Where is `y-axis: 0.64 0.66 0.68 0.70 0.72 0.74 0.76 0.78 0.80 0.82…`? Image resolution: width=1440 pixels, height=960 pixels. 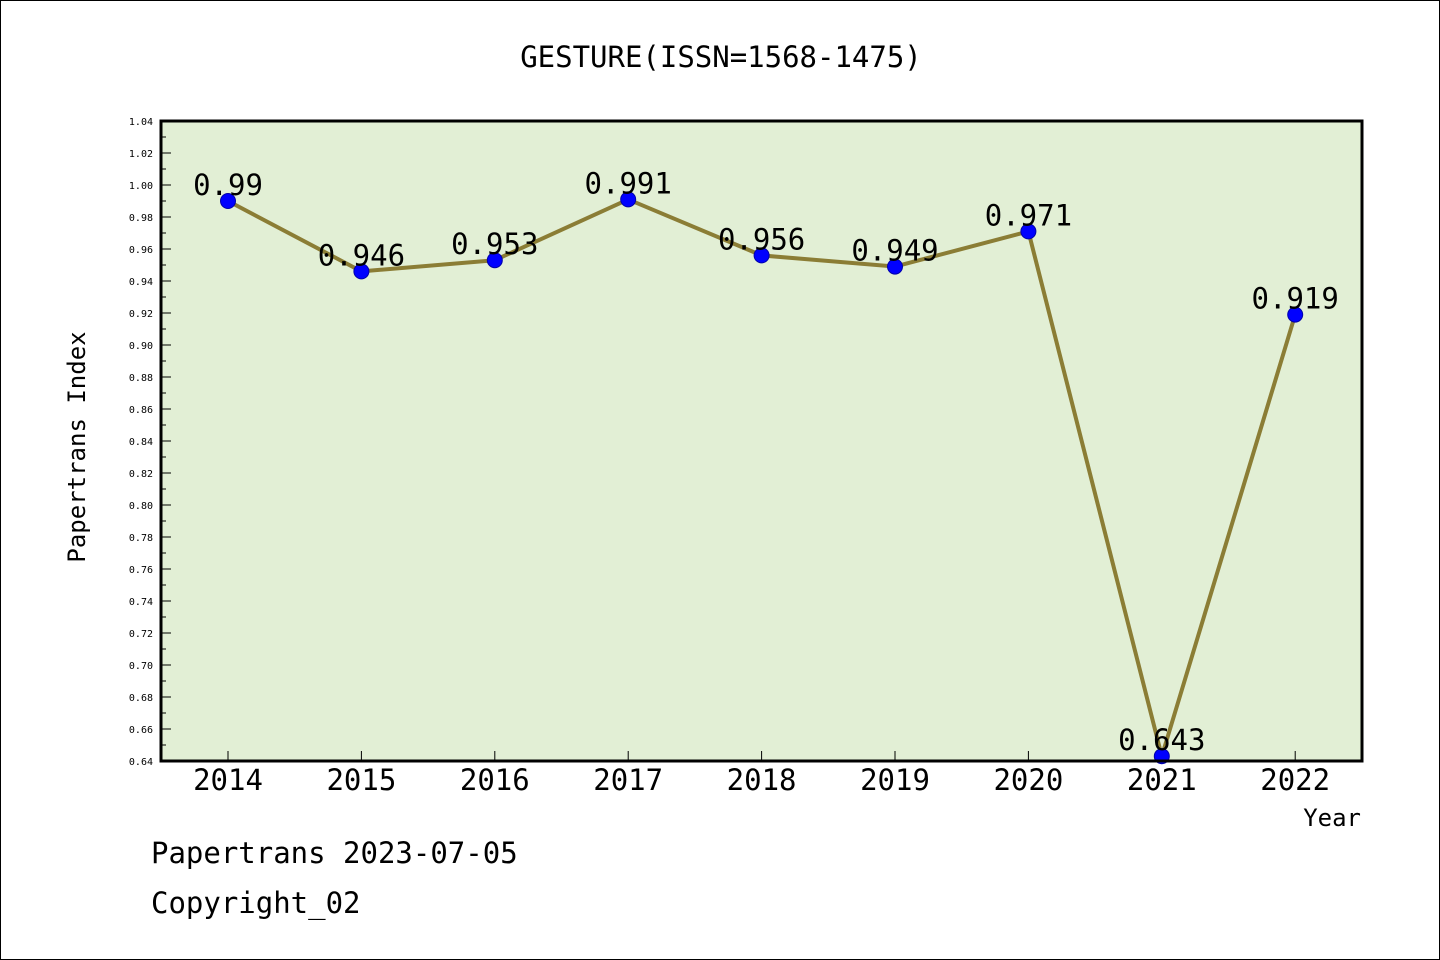
y-axis: 0.64 0.66 0.68 0.70 0.72 0.74 0.76 0.78 0.80 0.82… is located at coordinates (150, 442).